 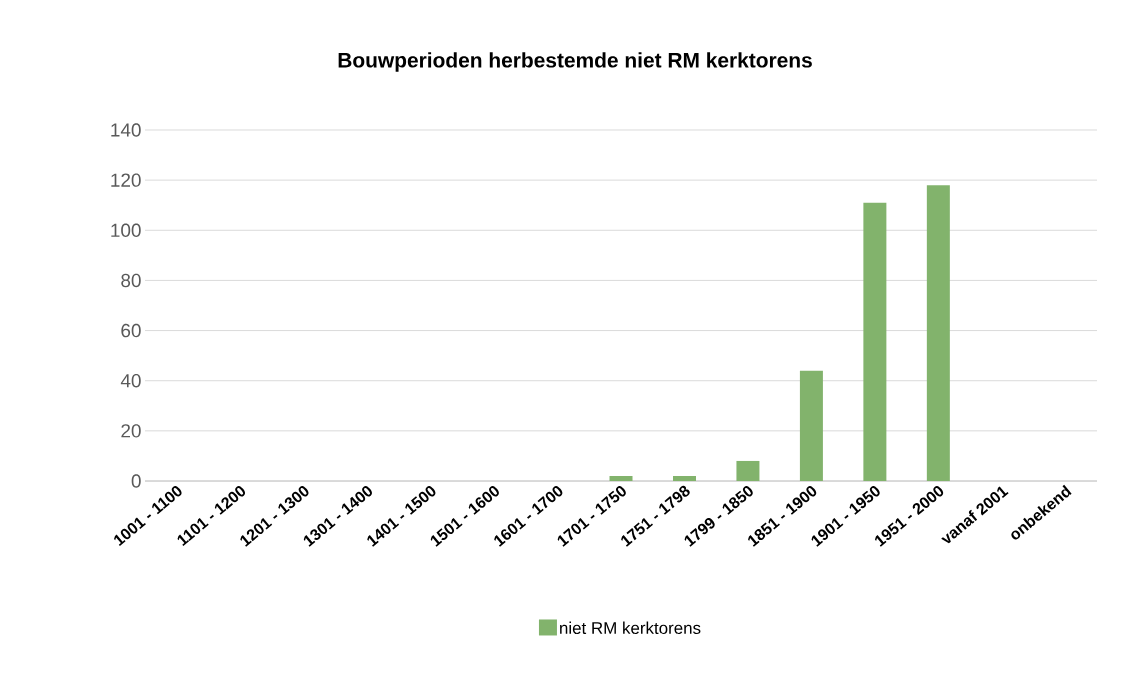 What do you see at coordinates (126, 180) in the screenshot?
I see `y-tick-label: 120` at bounding box center [126, 180].